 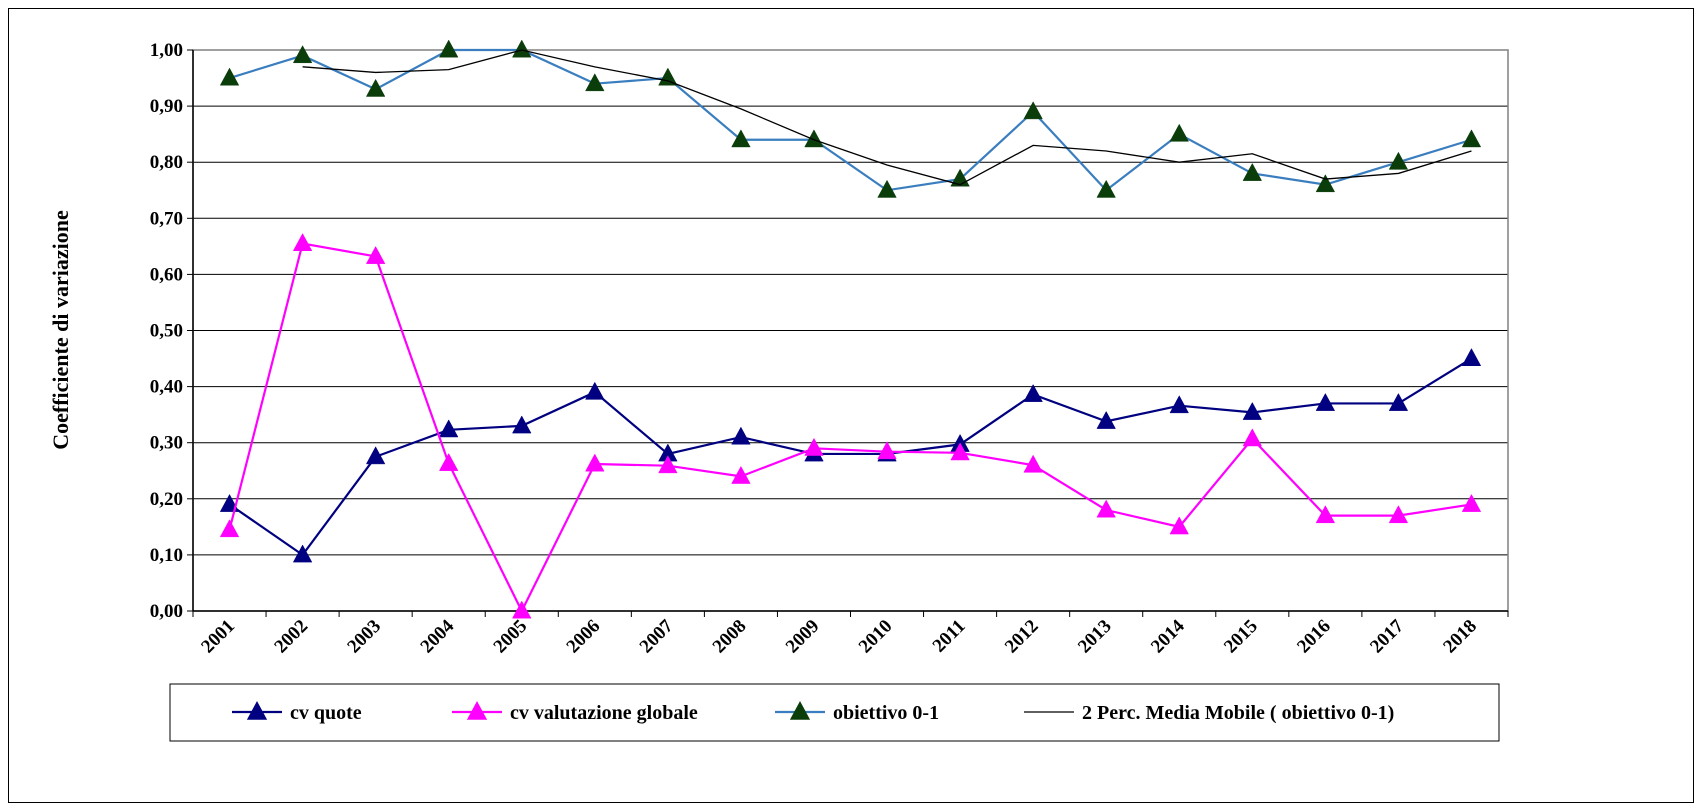 What do you see at coordinates (1168, 636) in the screenshot?
I see `x-tick-label: 2014` at bounding box center [1168, 636].